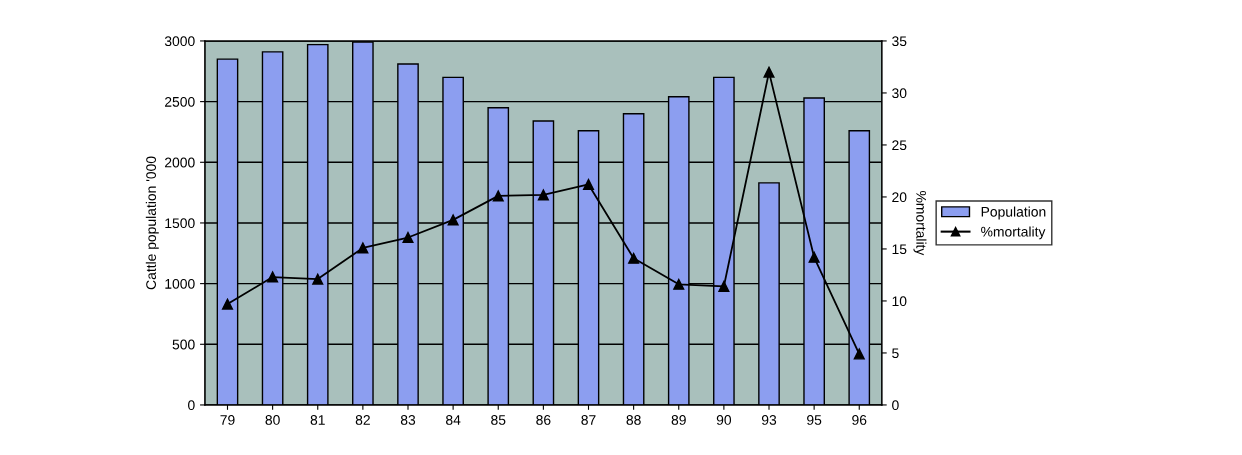 The image size is (1242, 455). Describe the element at coordinates (180, 101) in the screenshot. I see `y-tick-label: 2500` at that location.